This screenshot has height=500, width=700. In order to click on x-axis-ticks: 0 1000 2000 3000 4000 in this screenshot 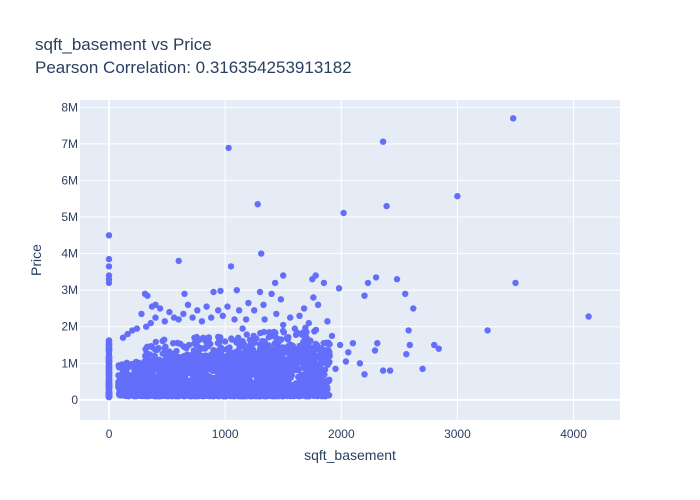, I will do `click(347, 434)`.